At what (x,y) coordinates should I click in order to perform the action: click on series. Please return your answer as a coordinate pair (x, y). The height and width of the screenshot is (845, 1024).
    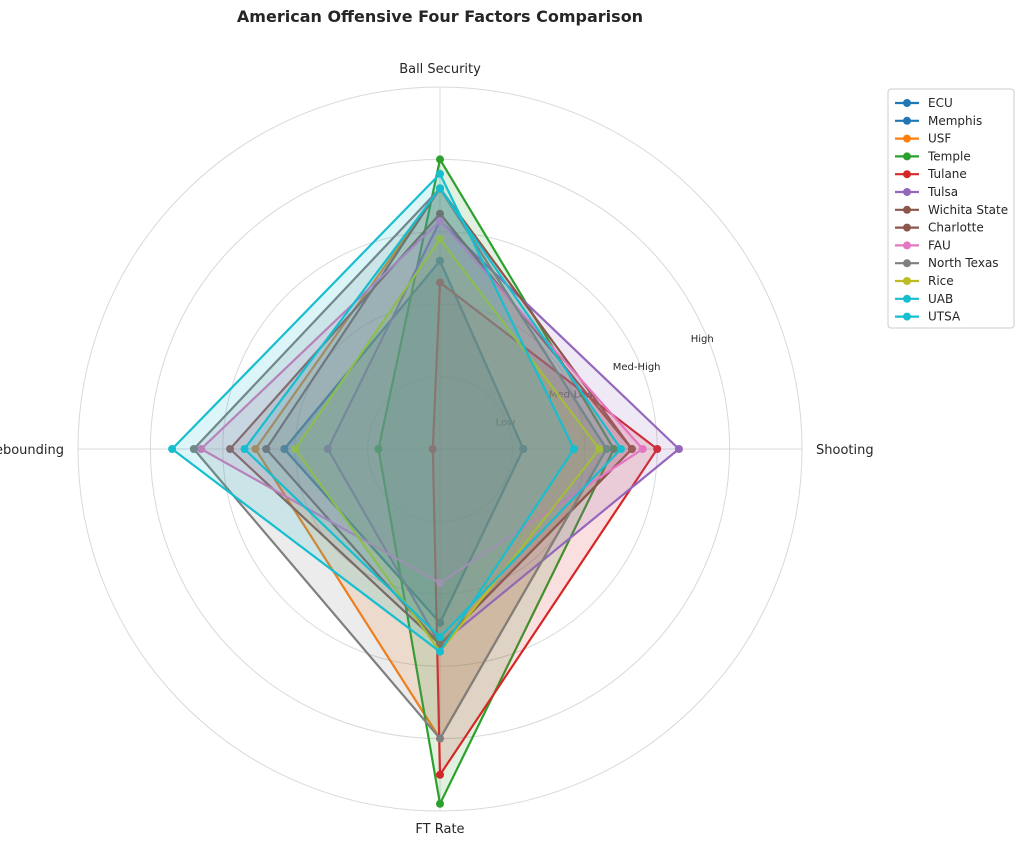
    Looking at the image, I should click on (404, 441).